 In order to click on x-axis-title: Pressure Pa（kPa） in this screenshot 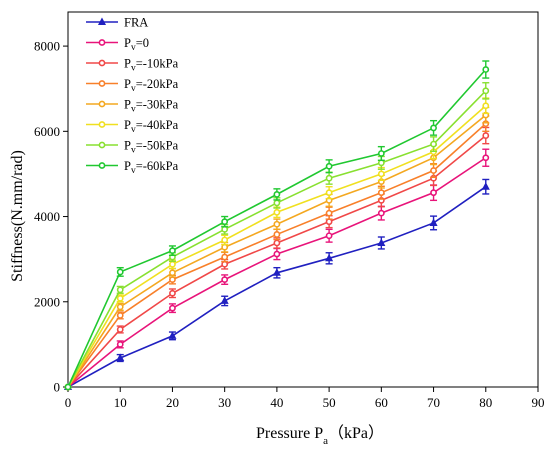, I will do `click(320, 435)`.